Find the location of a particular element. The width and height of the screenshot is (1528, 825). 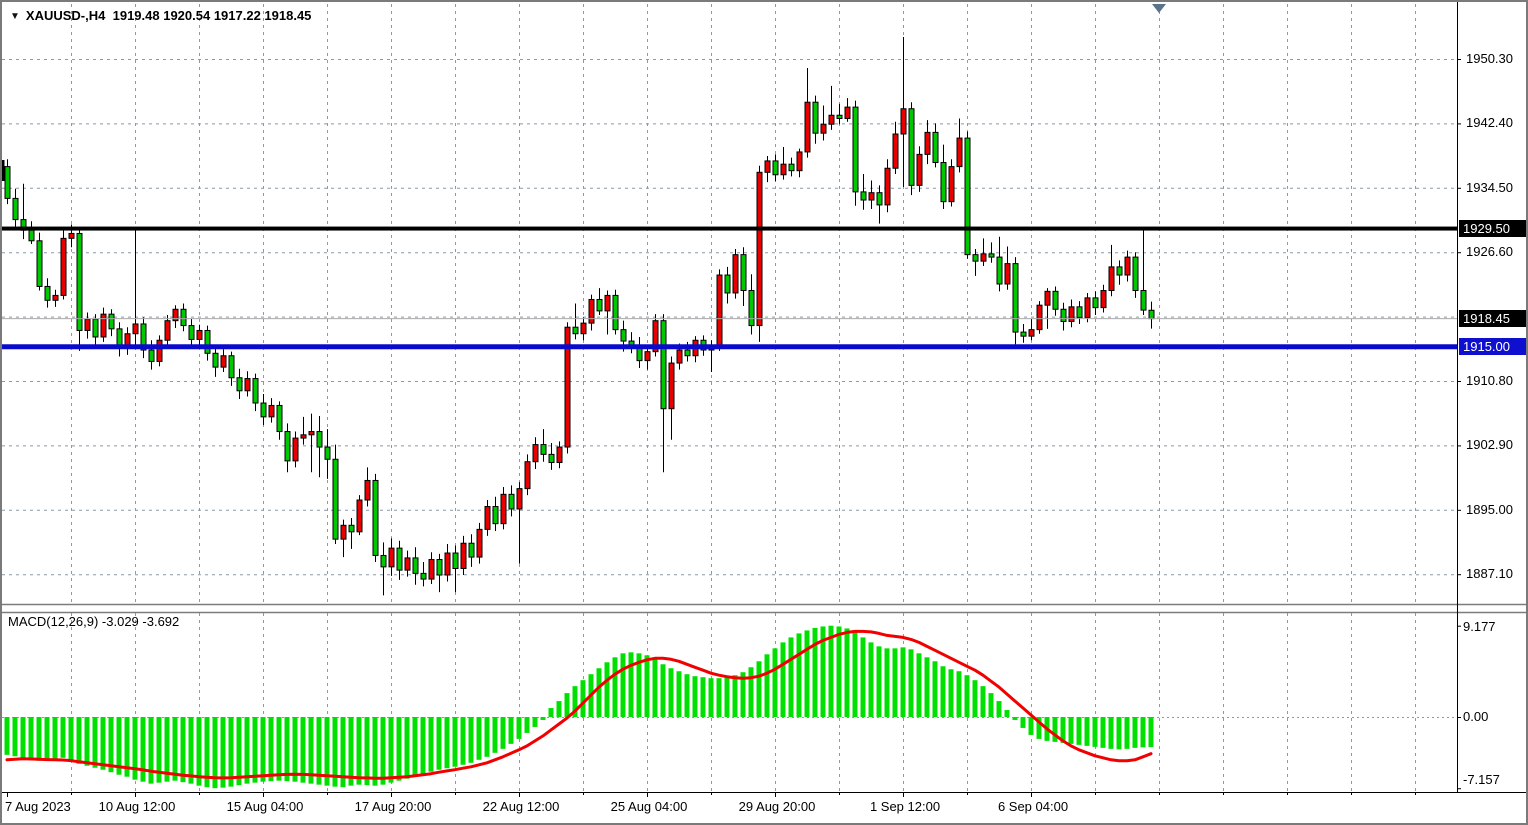

price-badge-1915-00: 1915.00 is located at coordinates (1492, 347).